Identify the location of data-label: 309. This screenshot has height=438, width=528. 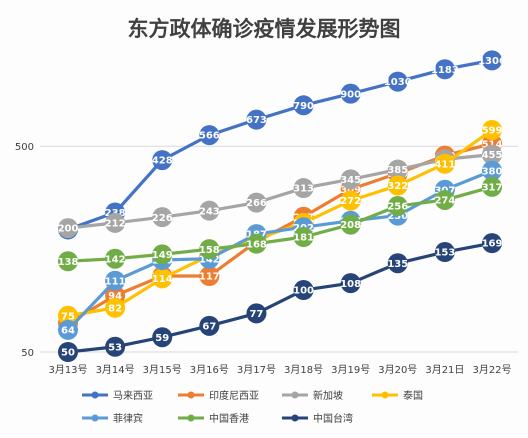
(350, 190).